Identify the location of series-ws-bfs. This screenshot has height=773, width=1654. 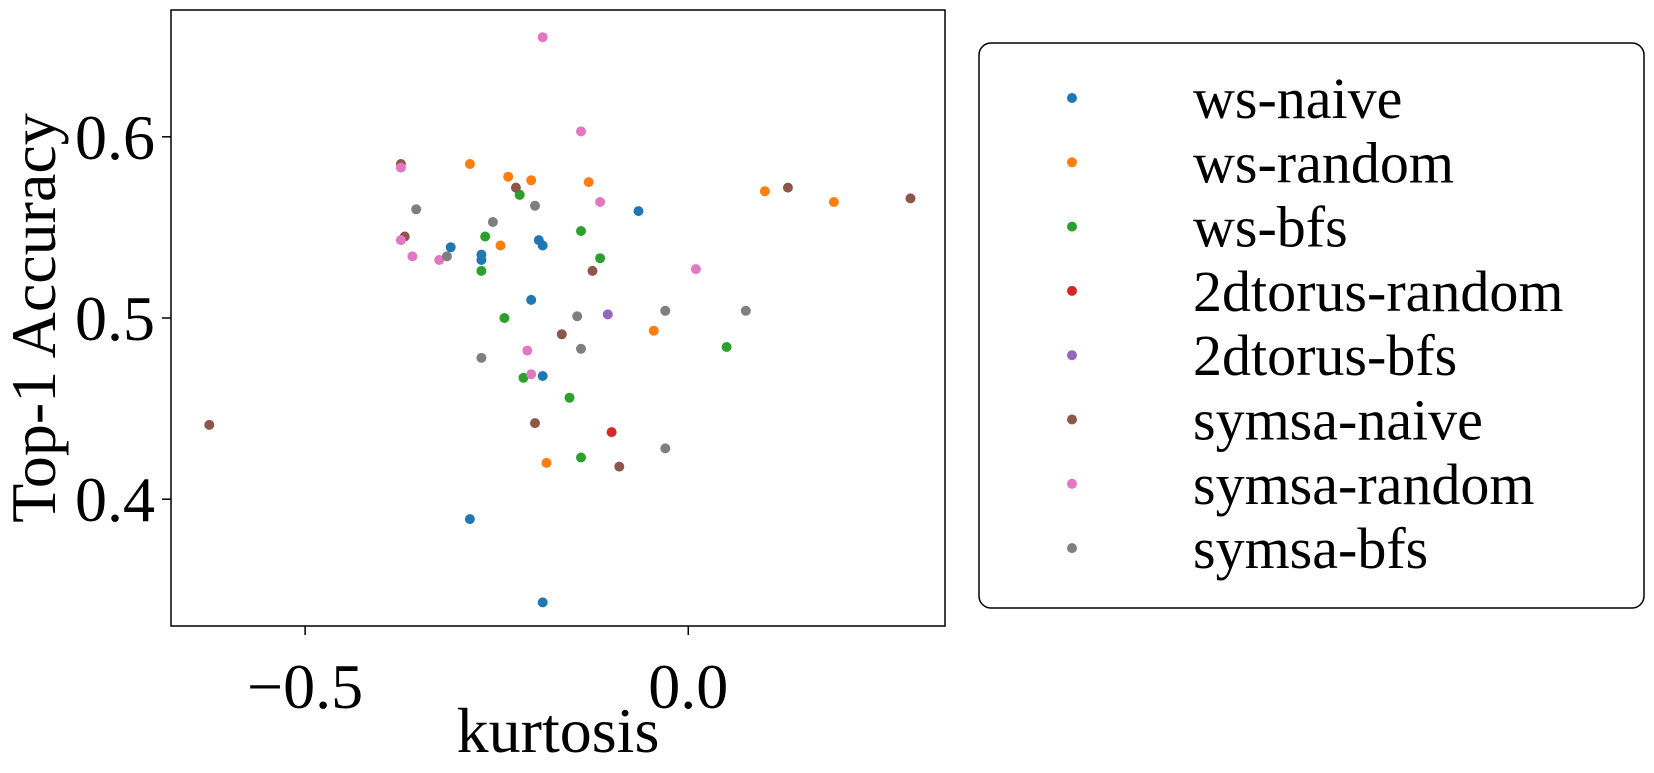
(604, 326).